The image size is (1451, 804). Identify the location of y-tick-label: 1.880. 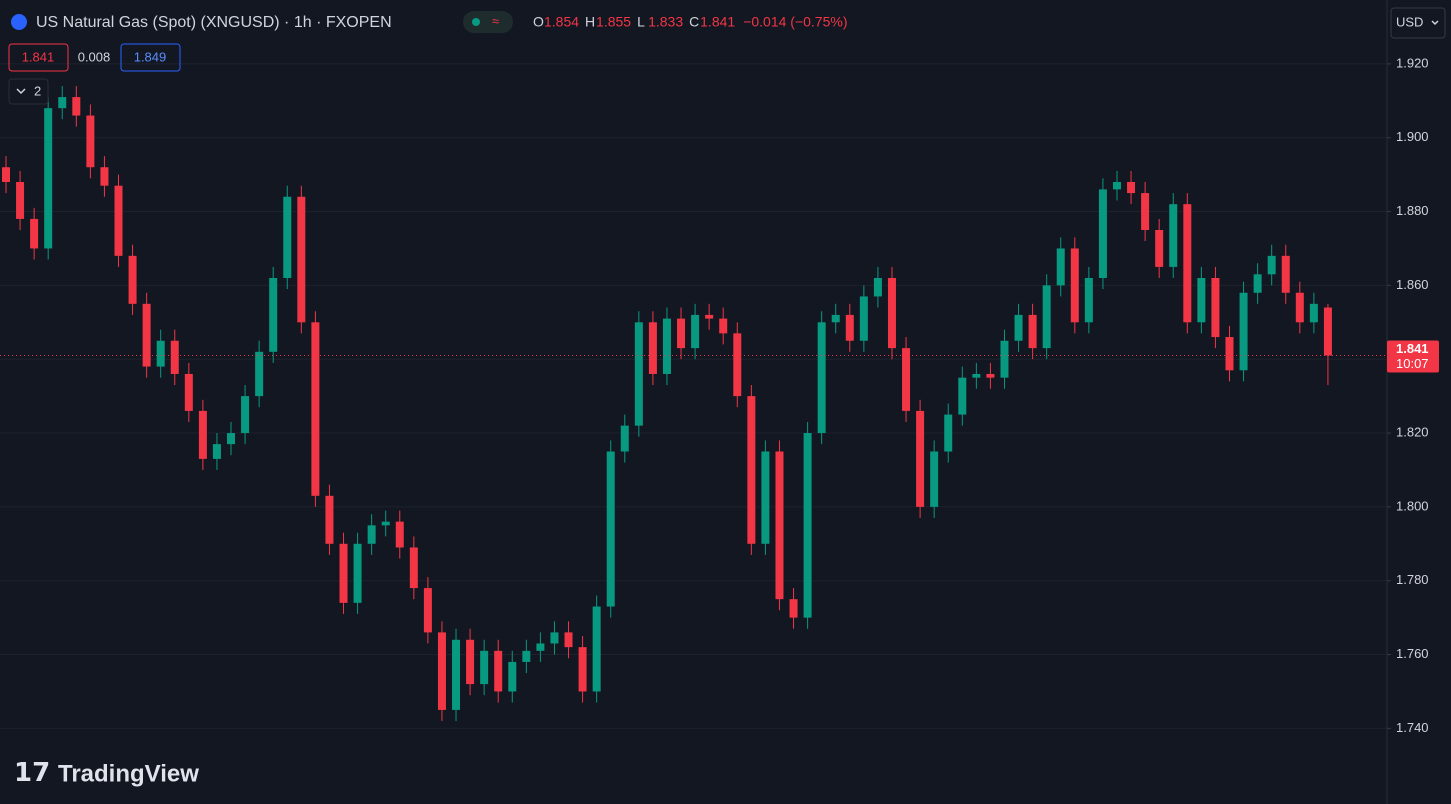
(1412, 210).